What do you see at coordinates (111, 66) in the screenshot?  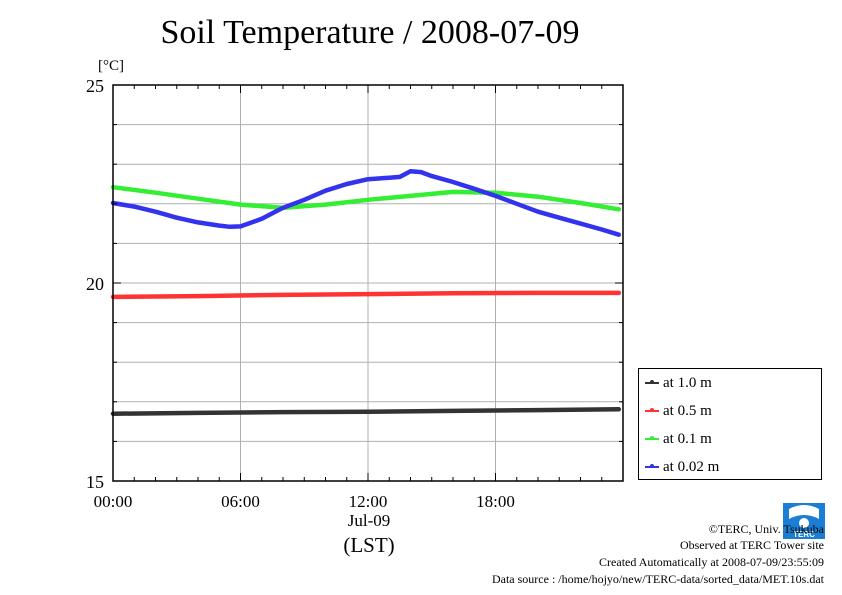 I see `y-axis-label: [°C]` at bounding box center [111, 66].